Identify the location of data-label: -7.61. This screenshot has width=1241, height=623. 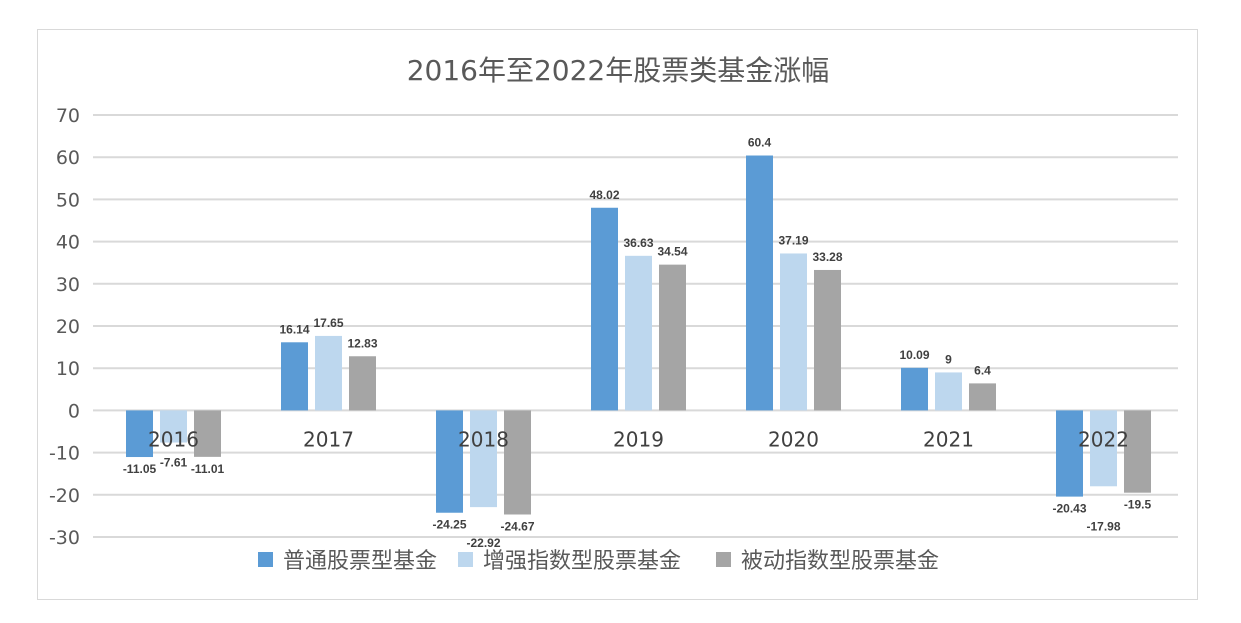
(174, 463).